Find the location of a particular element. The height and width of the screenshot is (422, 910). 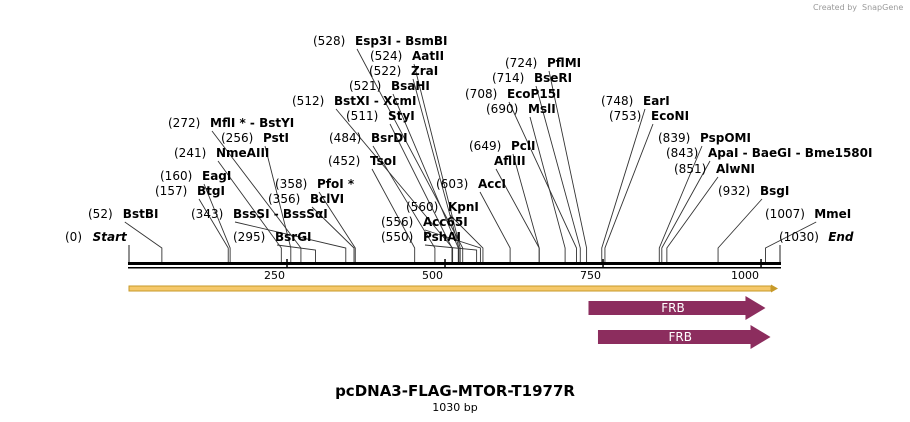

feature-label: FRB is located at coordinates (672, 308).